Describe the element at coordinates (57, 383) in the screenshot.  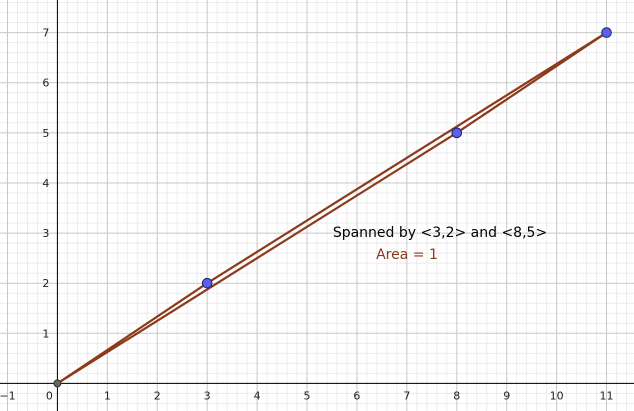
I see `origin-point` at that location.